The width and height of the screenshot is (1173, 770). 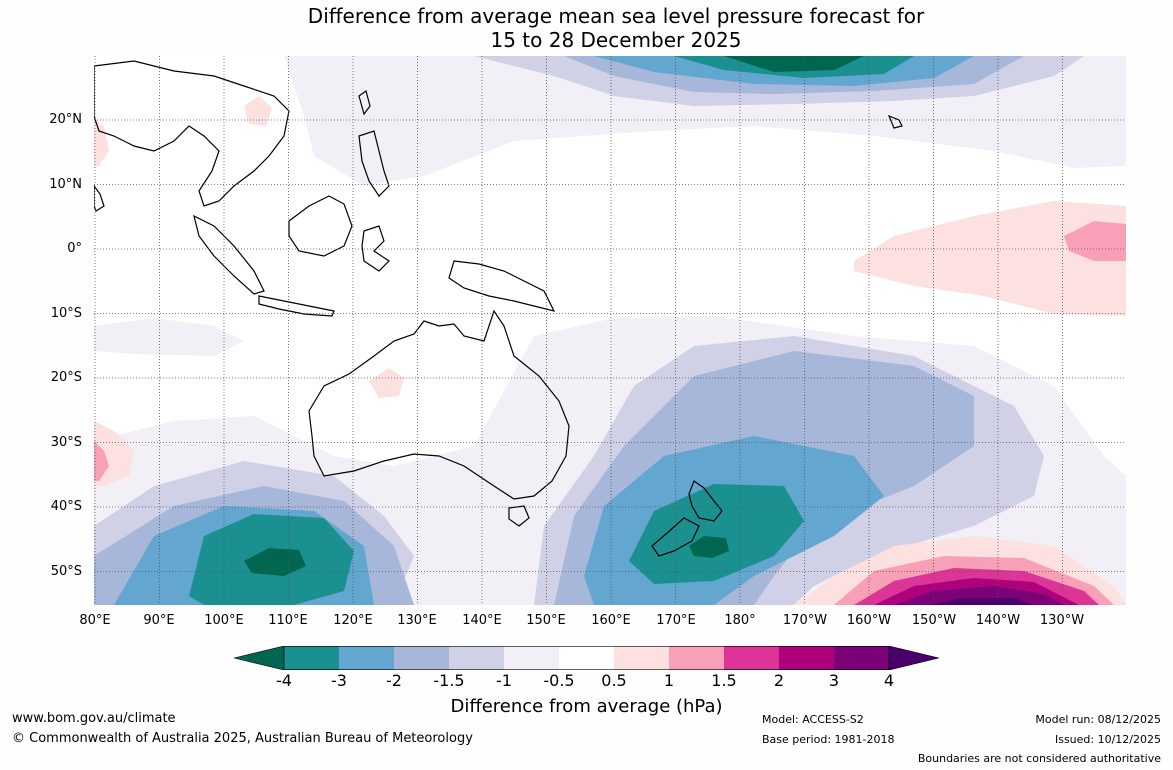 I want to click on colorbar-extend-high, so click(x=913, y=658).